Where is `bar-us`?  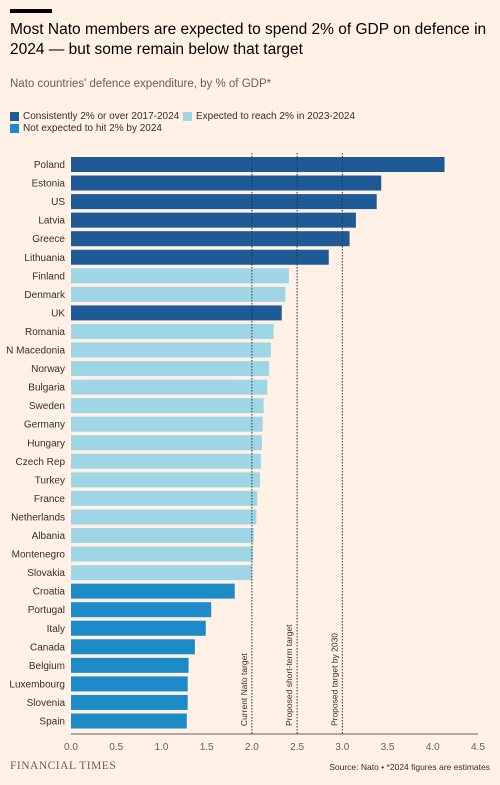 bar-us is located at coordinates (224, 202).